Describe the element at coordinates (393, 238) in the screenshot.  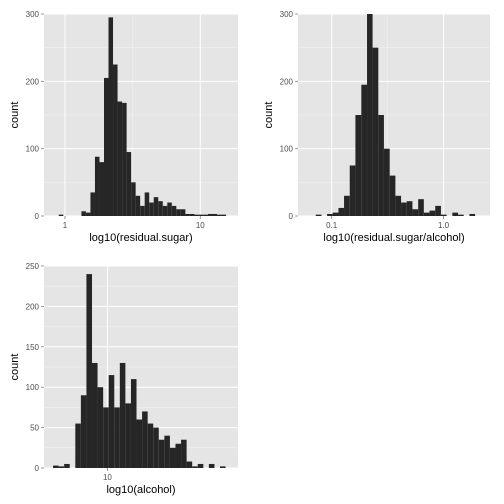
I see `x-axis-title: log10(residual.sugar/alcohol)` at that location.